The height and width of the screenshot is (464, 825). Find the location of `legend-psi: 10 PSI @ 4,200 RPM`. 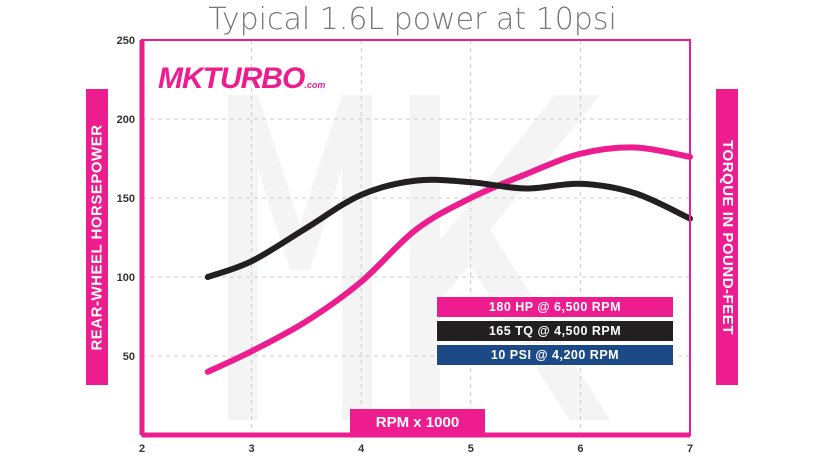

legend-psi: 10 PSI @ 4,200 RPM is located at coordinates (555, 355).